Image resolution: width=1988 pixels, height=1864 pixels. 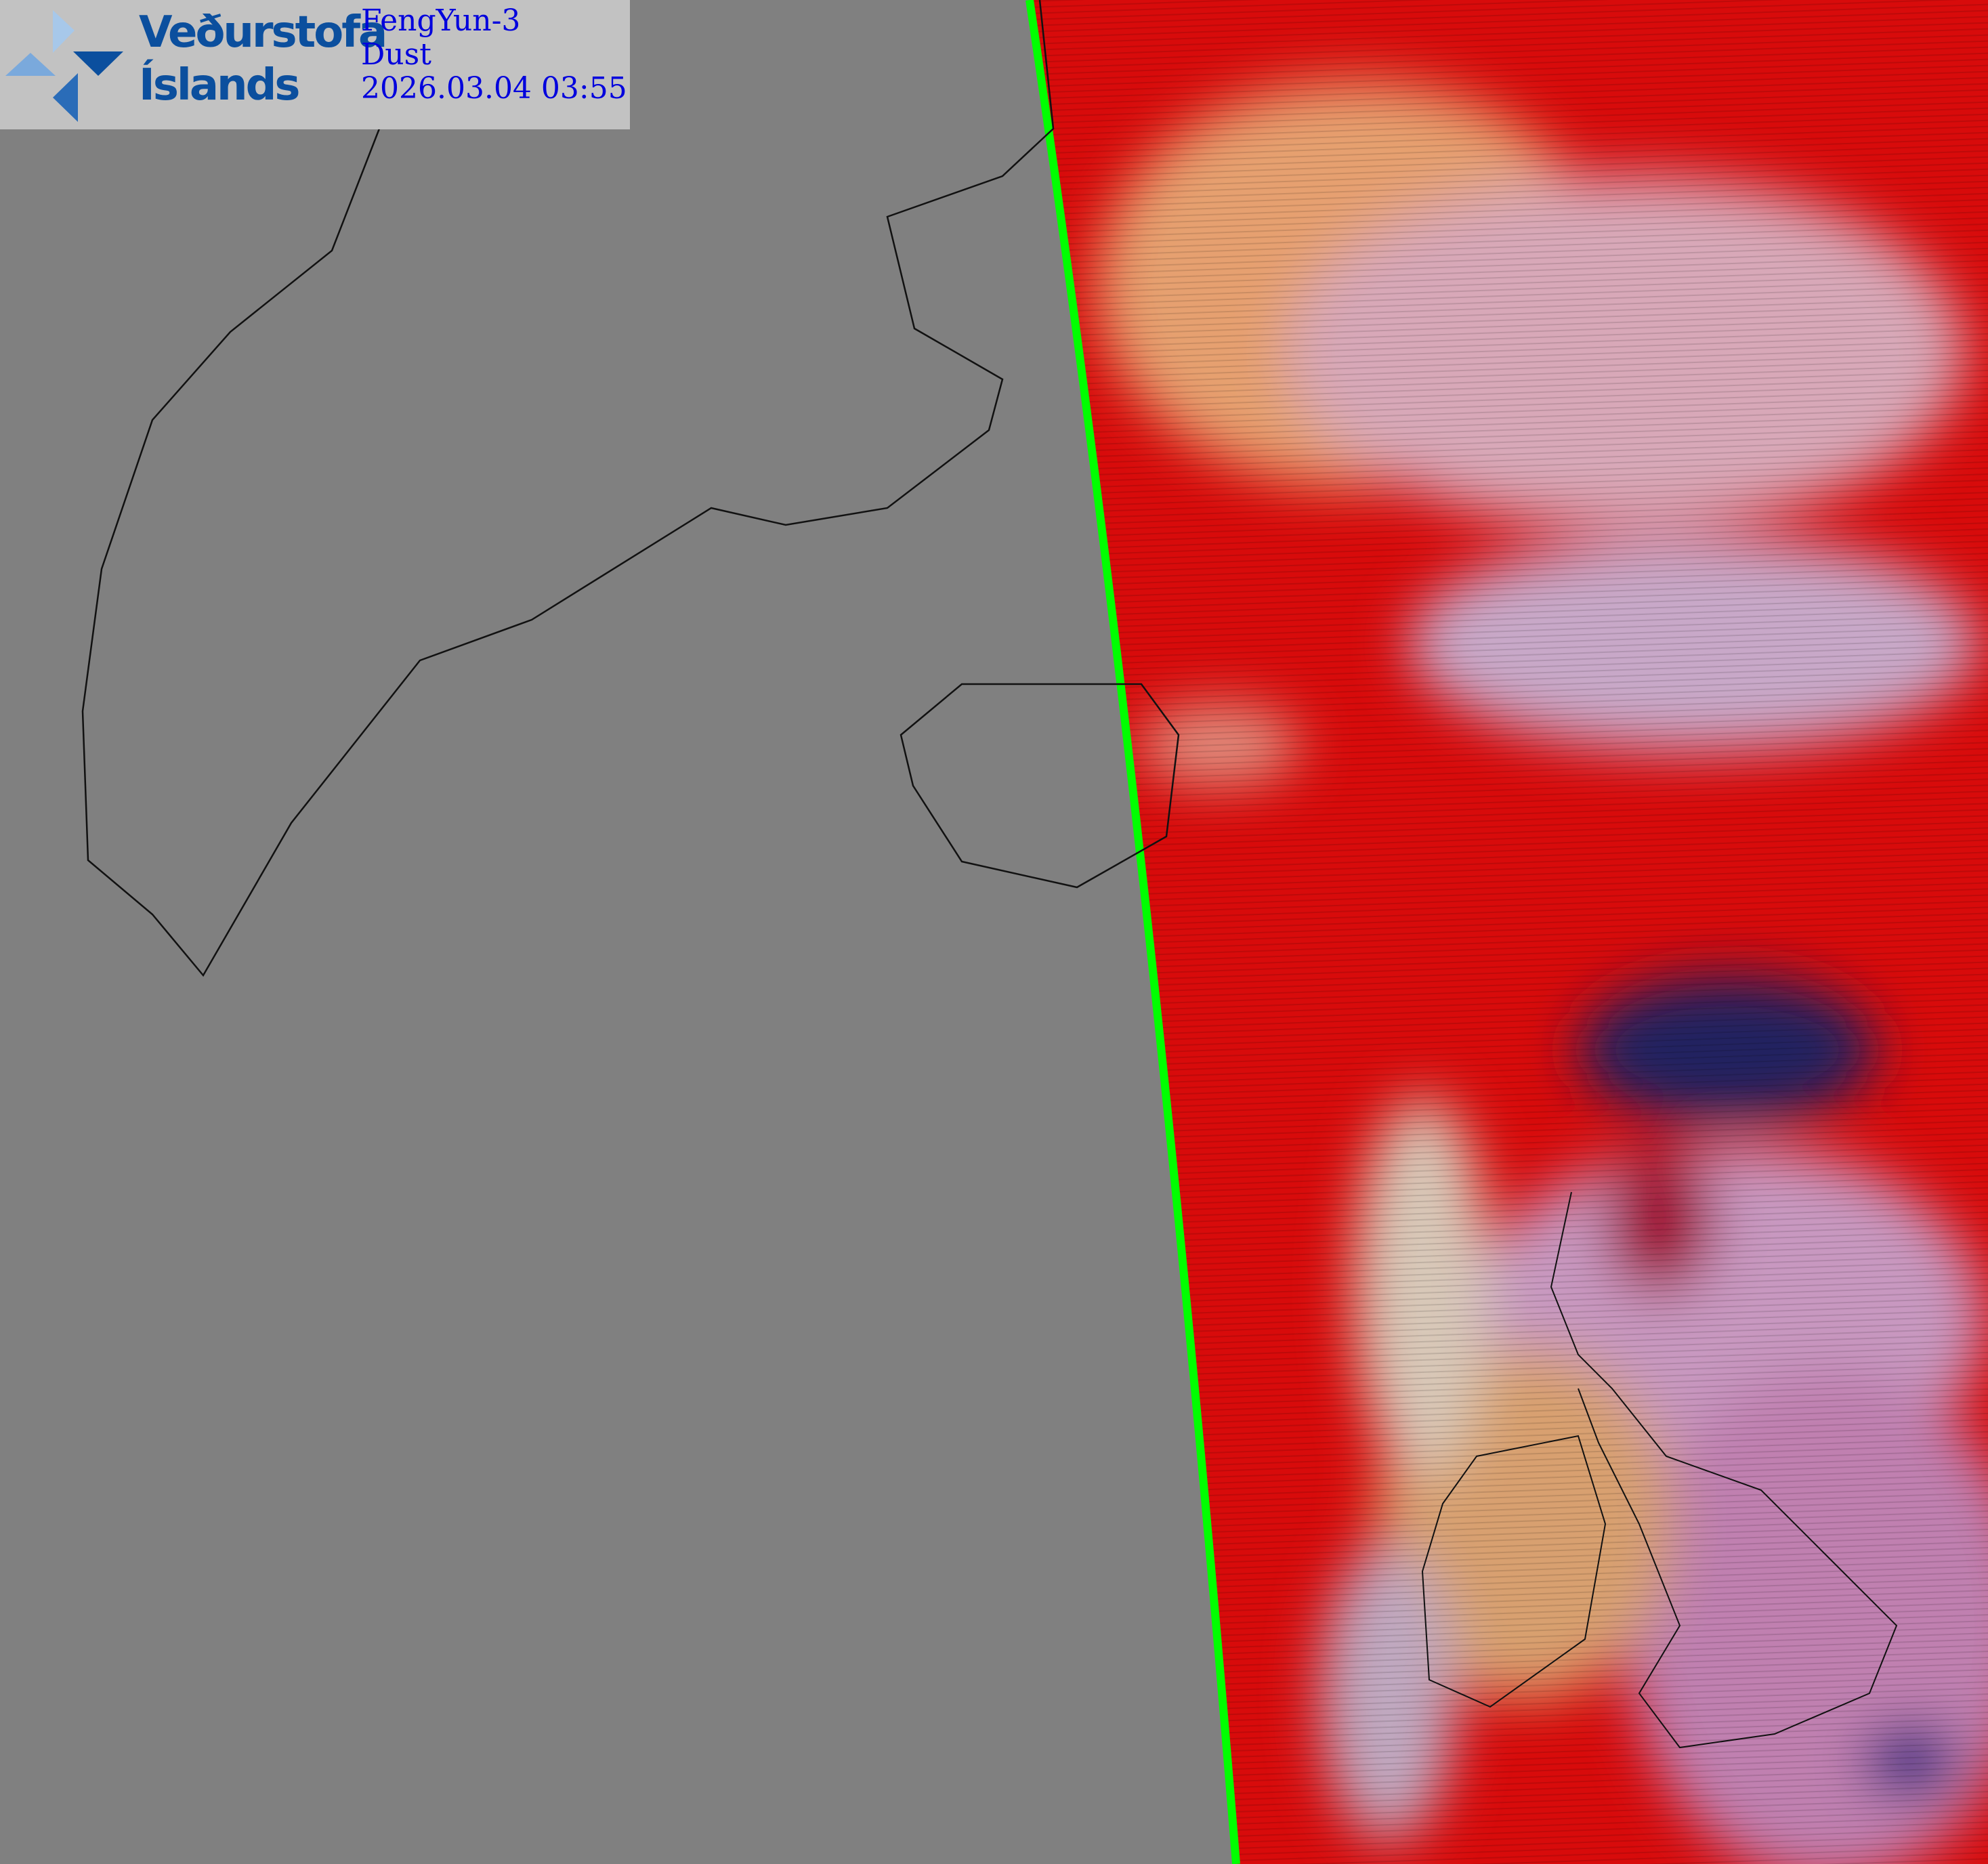 I want to click on iceland-coastline, so click(x=1040, y=786).